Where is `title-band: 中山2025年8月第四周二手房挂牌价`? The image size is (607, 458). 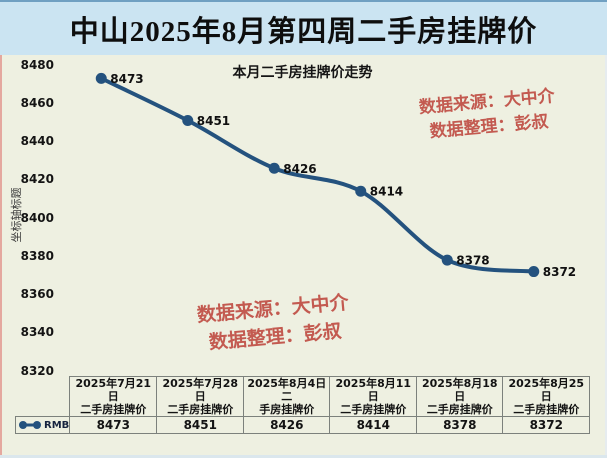 title-band: 中山2025年8月第四周二手房挂牌价 is located at coordinates (303, 28).